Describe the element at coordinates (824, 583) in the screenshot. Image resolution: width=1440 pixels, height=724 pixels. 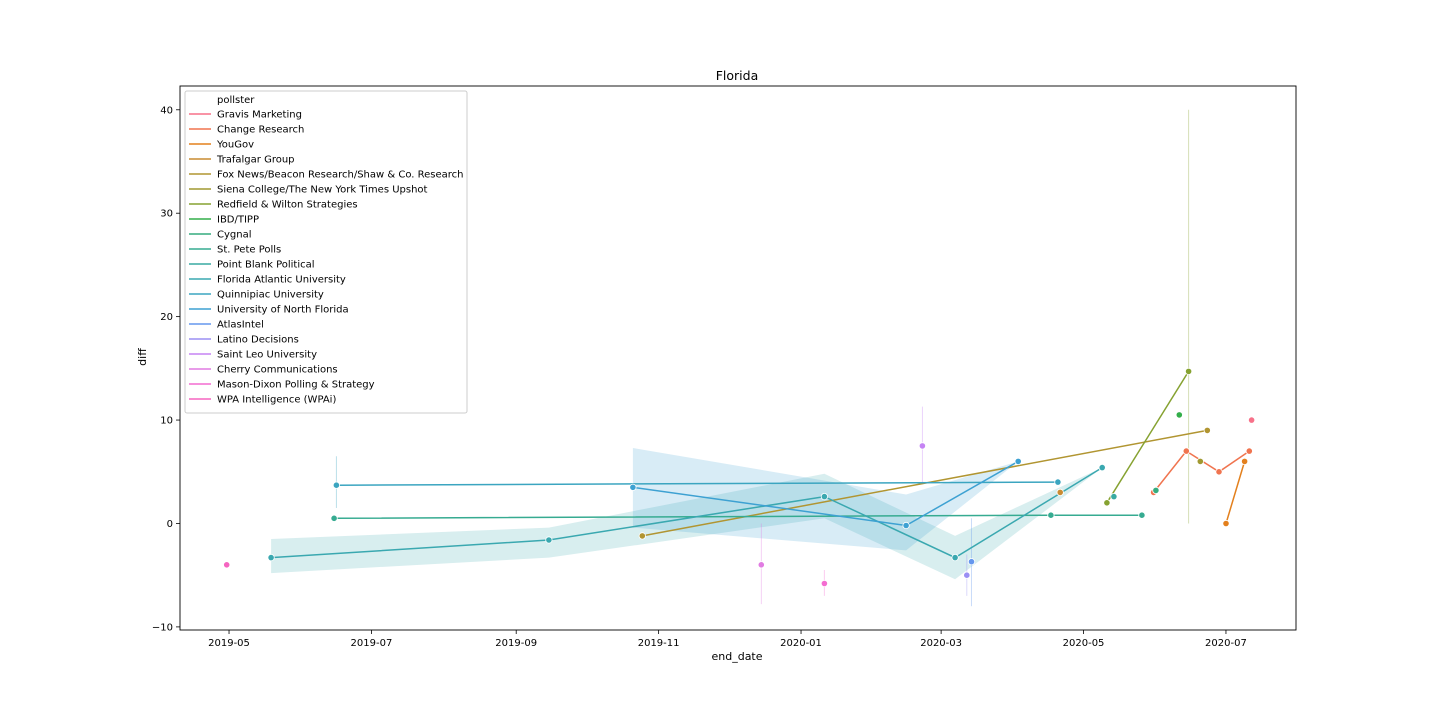
I see `data-point-mason-dixon-polling-strategy` at that location.